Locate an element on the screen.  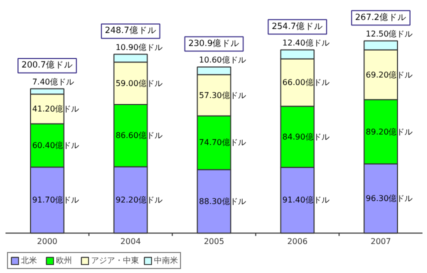
data-label: 92.20億ドル is located at coordinates (139, 199).